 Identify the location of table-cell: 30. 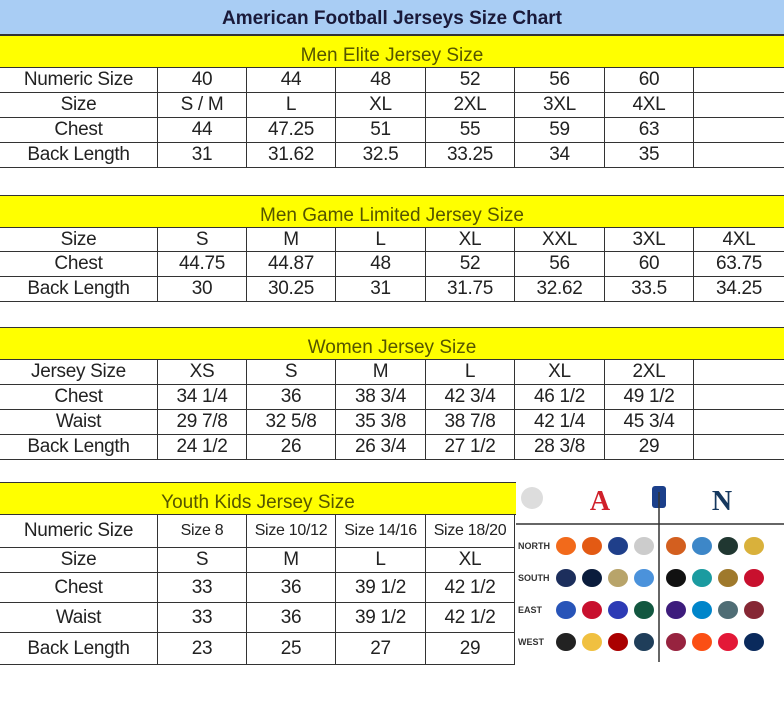
(202, 289).